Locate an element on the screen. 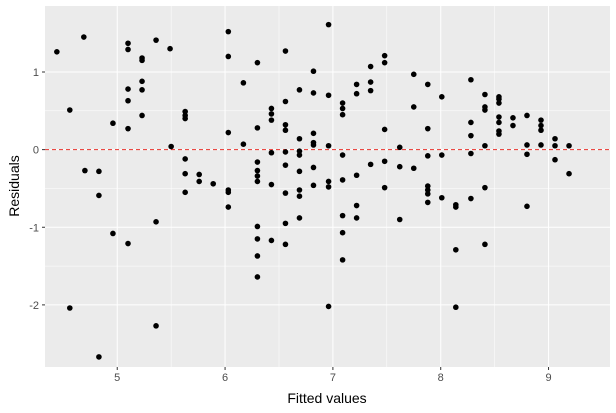 Image resolution: width=616 pixels, height=413 pixels. y-tick-label: 0 is located at coordinates (36, 151).